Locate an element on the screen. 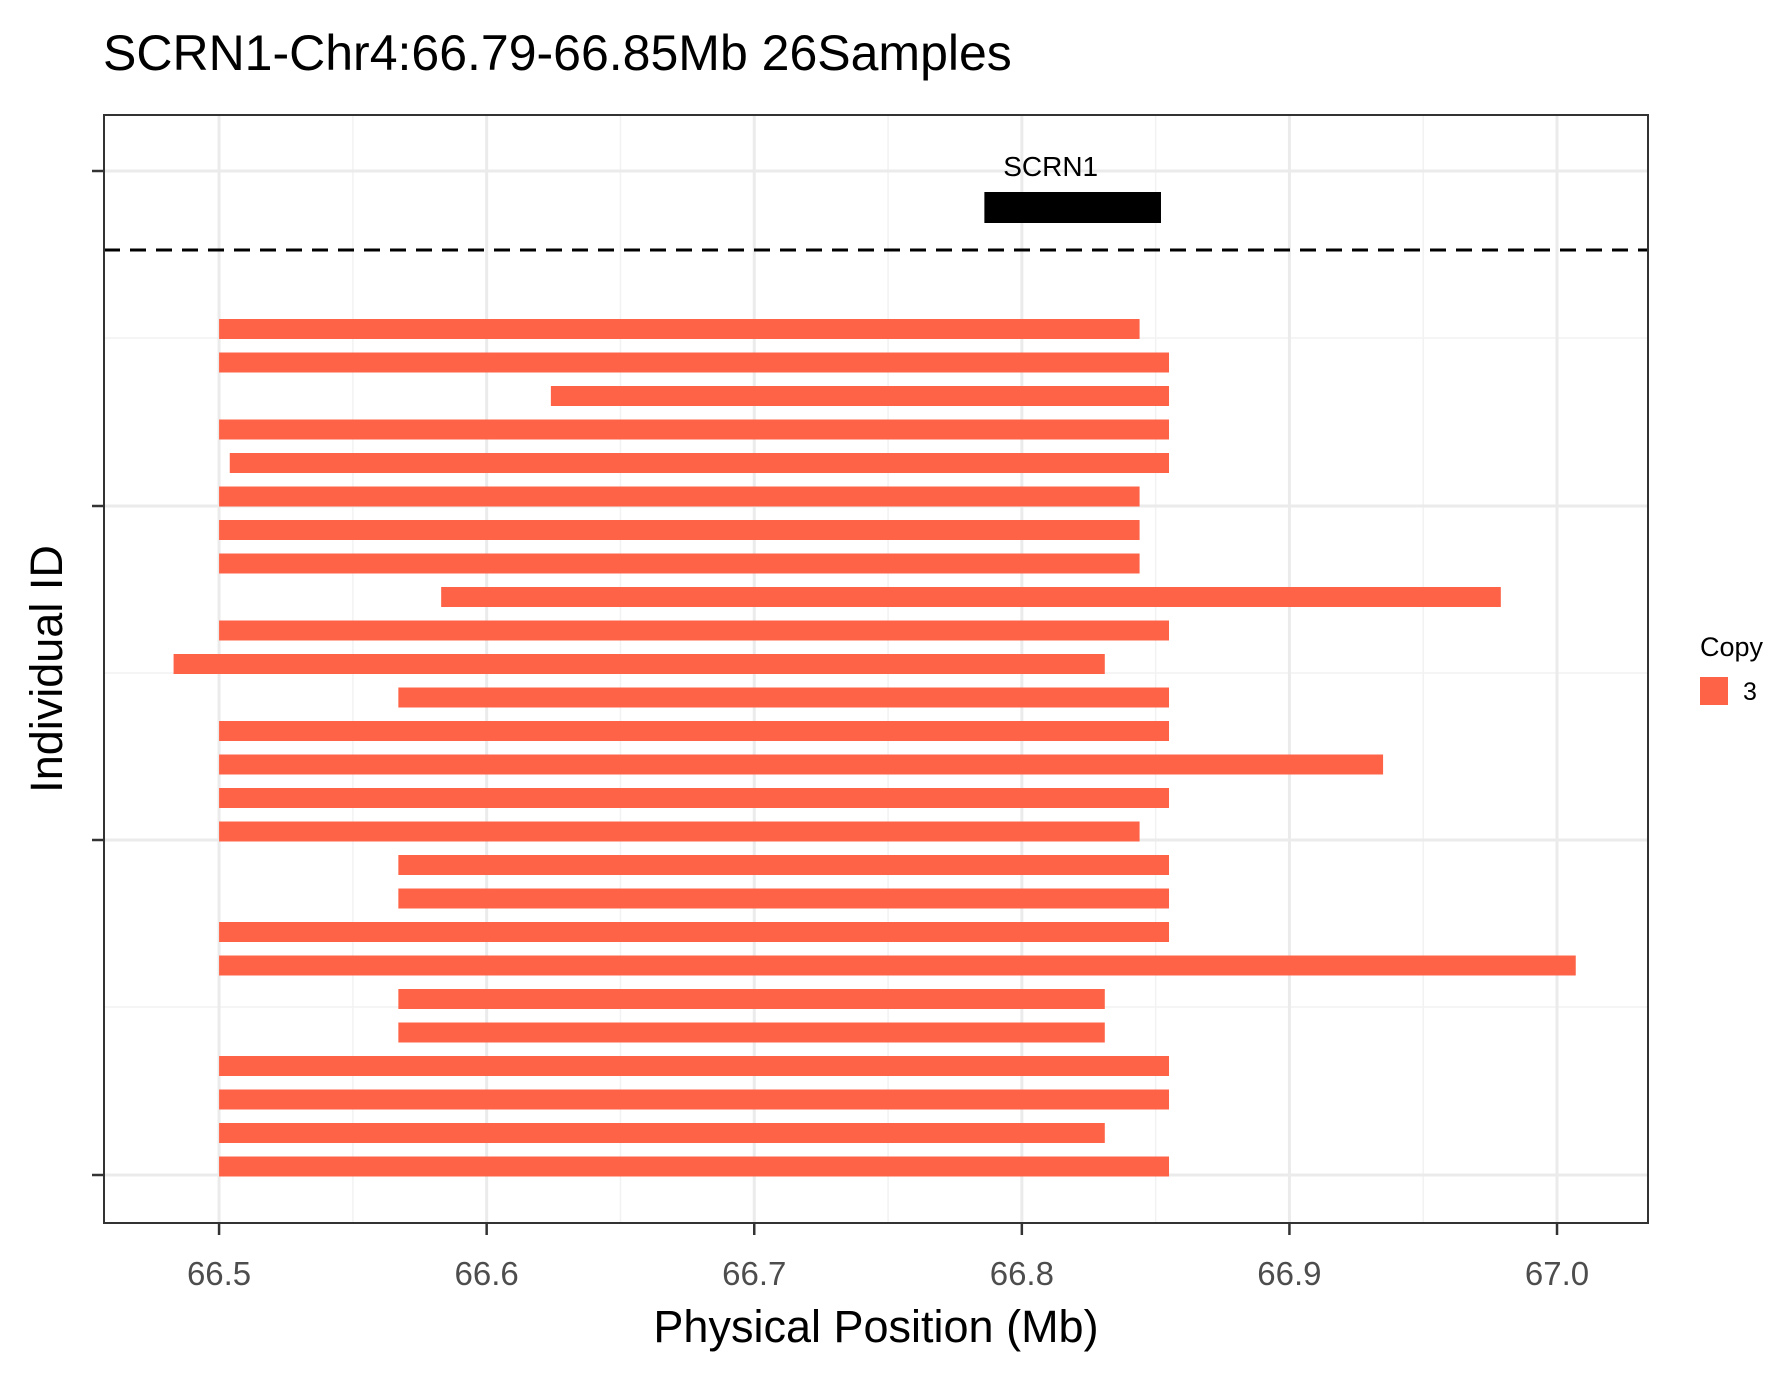 This screenshot has height=1377, width=1791. x-axis-ticks: 66.5 66.6 66.7 66.8 66.9 67.0 is located at coordinates (888, 1257).